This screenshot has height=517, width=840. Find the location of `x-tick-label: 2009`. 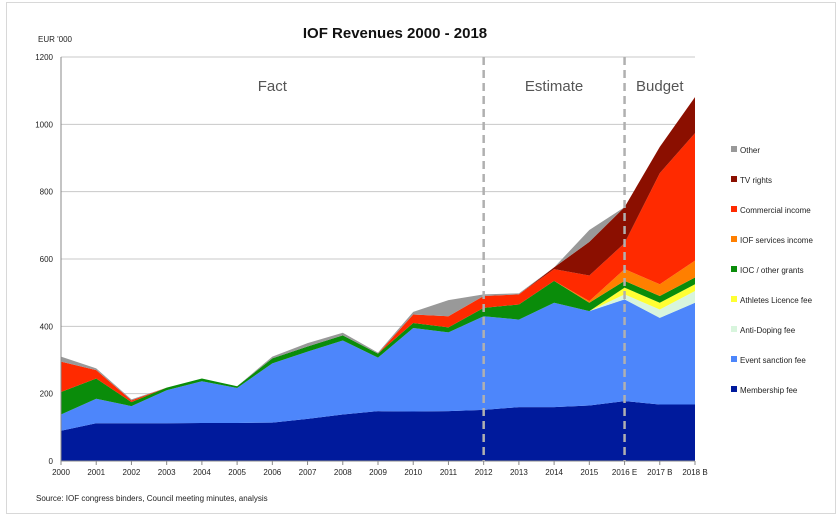

x-tick-label: 2009 is located at coordinates (378, 472).